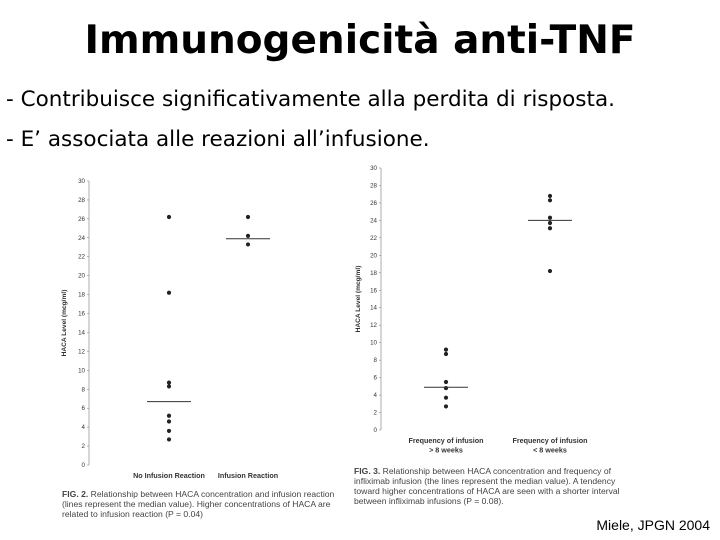 This screenshot has height=540, width=720. Describe the element at coordinates (367, 471) in the screenshot. I see `figure-3-label: FIG. 3.` at that location.